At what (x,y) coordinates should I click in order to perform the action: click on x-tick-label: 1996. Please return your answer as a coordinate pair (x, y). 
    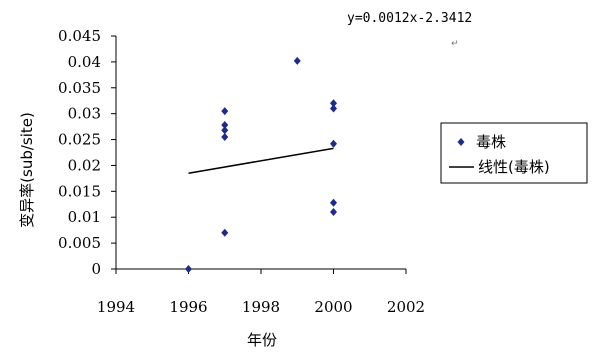
    Looking at the image, I should click on (188, 307).